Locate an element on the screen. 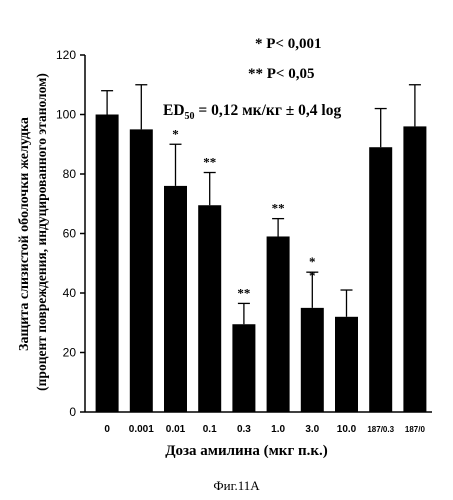 The image size is (453, 500). y-tick-label: 80 is located at coordinates (70, 174).